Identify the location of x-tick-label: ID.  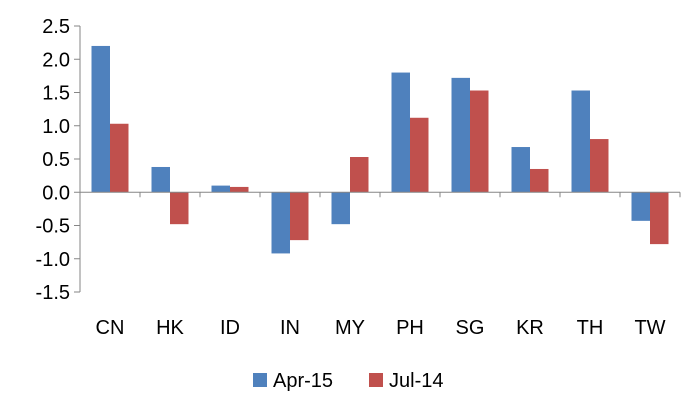
(230, 328).